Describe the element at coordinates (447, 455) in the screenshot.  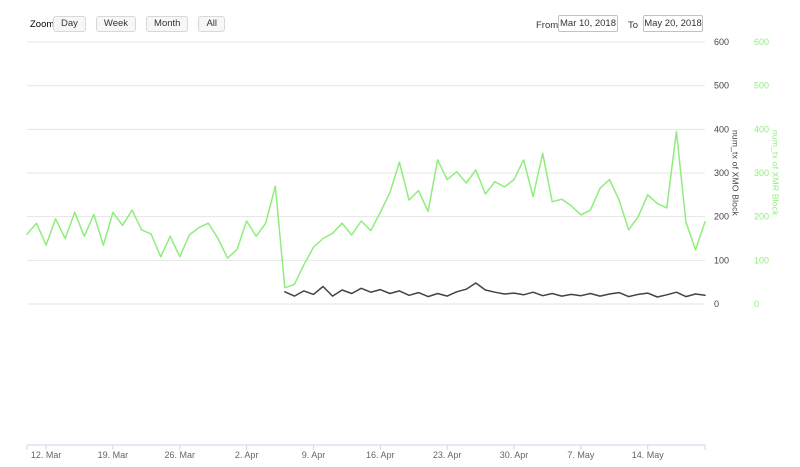
I see `x-tick-label: 23. Apr` at that location.